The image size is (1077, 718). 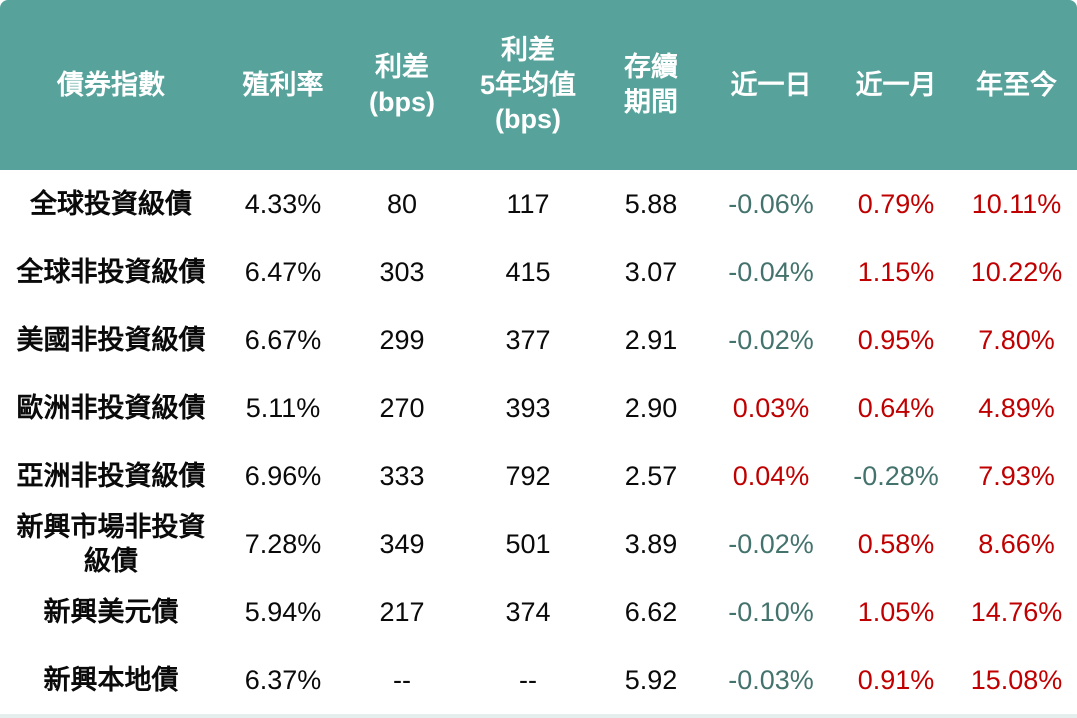 What do you see at coordinates (771, 84) in the screenshot?
I see `col-header-1d: 近一日` at bounding box center [771, 84].